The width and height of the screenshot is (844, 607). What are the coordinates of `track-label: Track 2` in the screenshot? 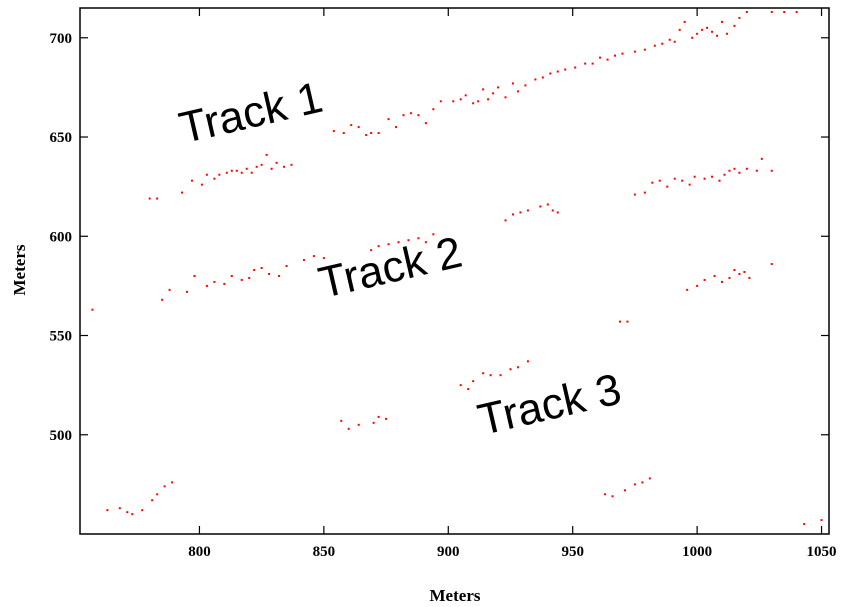 It's located at (390, 268).